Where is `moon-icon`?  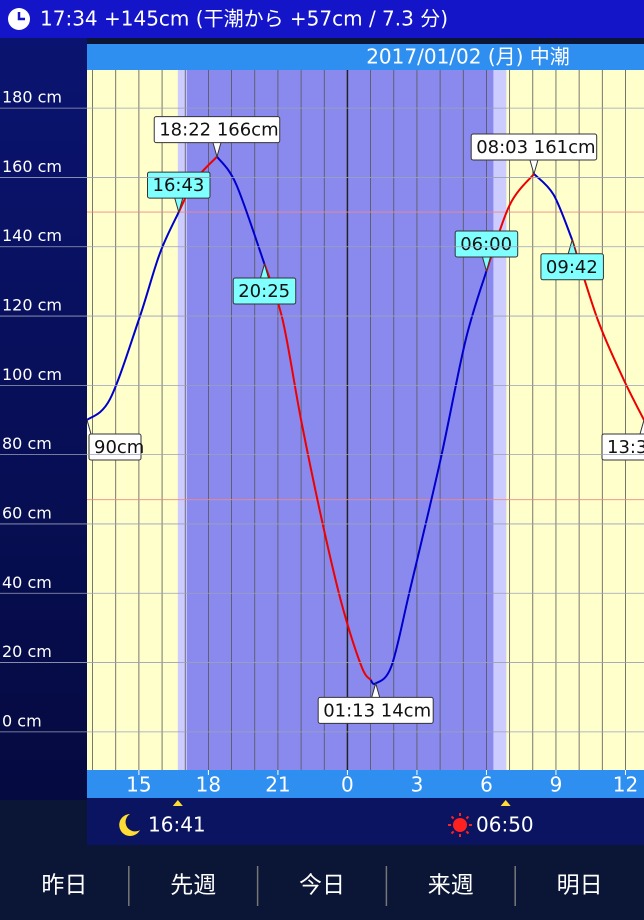
moon-icon is located at coordinates (129, 825).